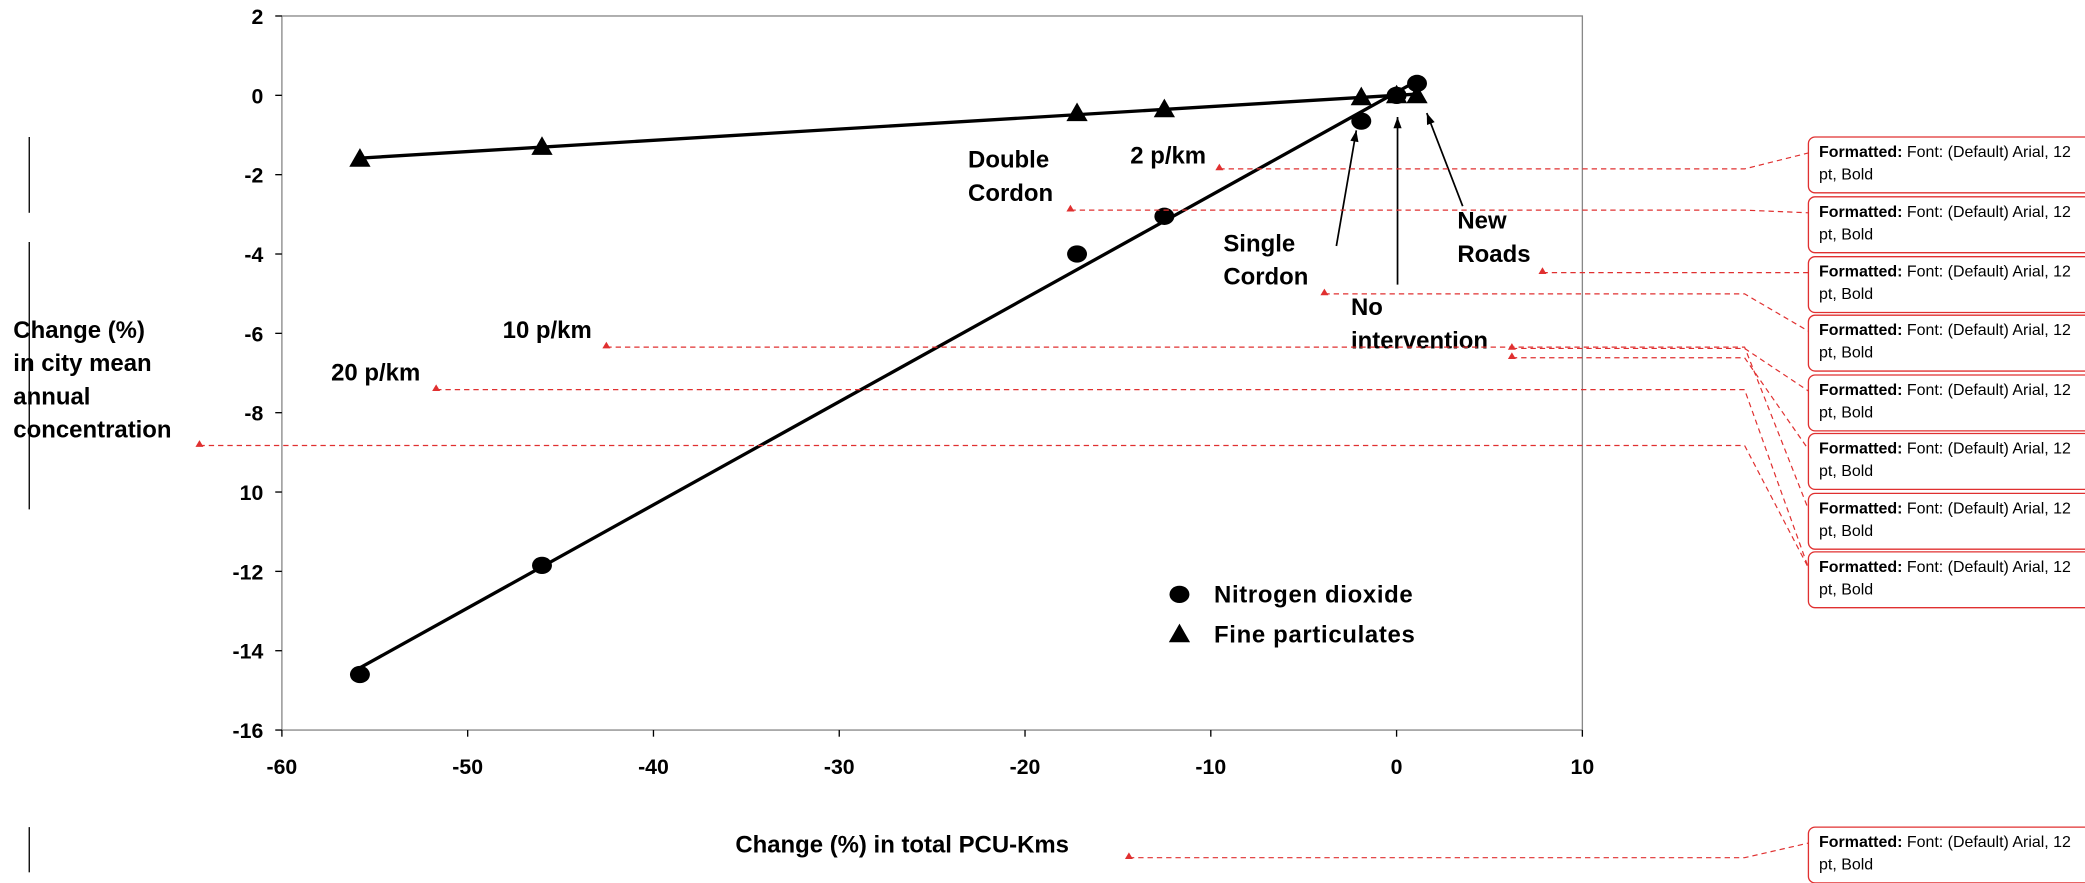  Describe the element at coordinates (839, 767) in the screenshot. I see `x-tick-label: -30` at that location.